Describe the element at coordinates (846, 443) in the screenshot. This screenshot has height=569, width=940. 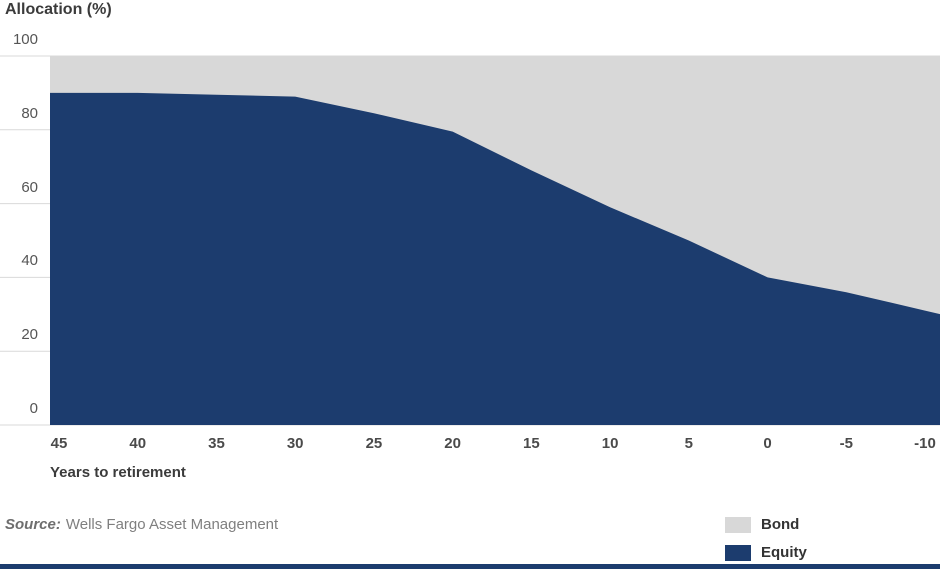
I see `x-tick-label: -5` at that location.